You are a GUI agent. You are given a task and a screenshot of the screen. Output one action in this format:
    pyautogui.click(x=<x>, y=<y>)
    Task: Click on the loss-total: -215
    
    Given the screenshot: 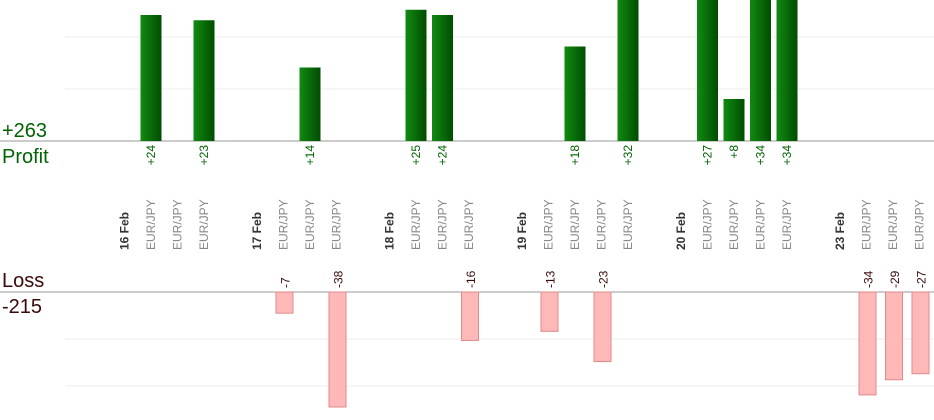 What is the action you would take?
    pyautogui.click(x=22, y=307)
    